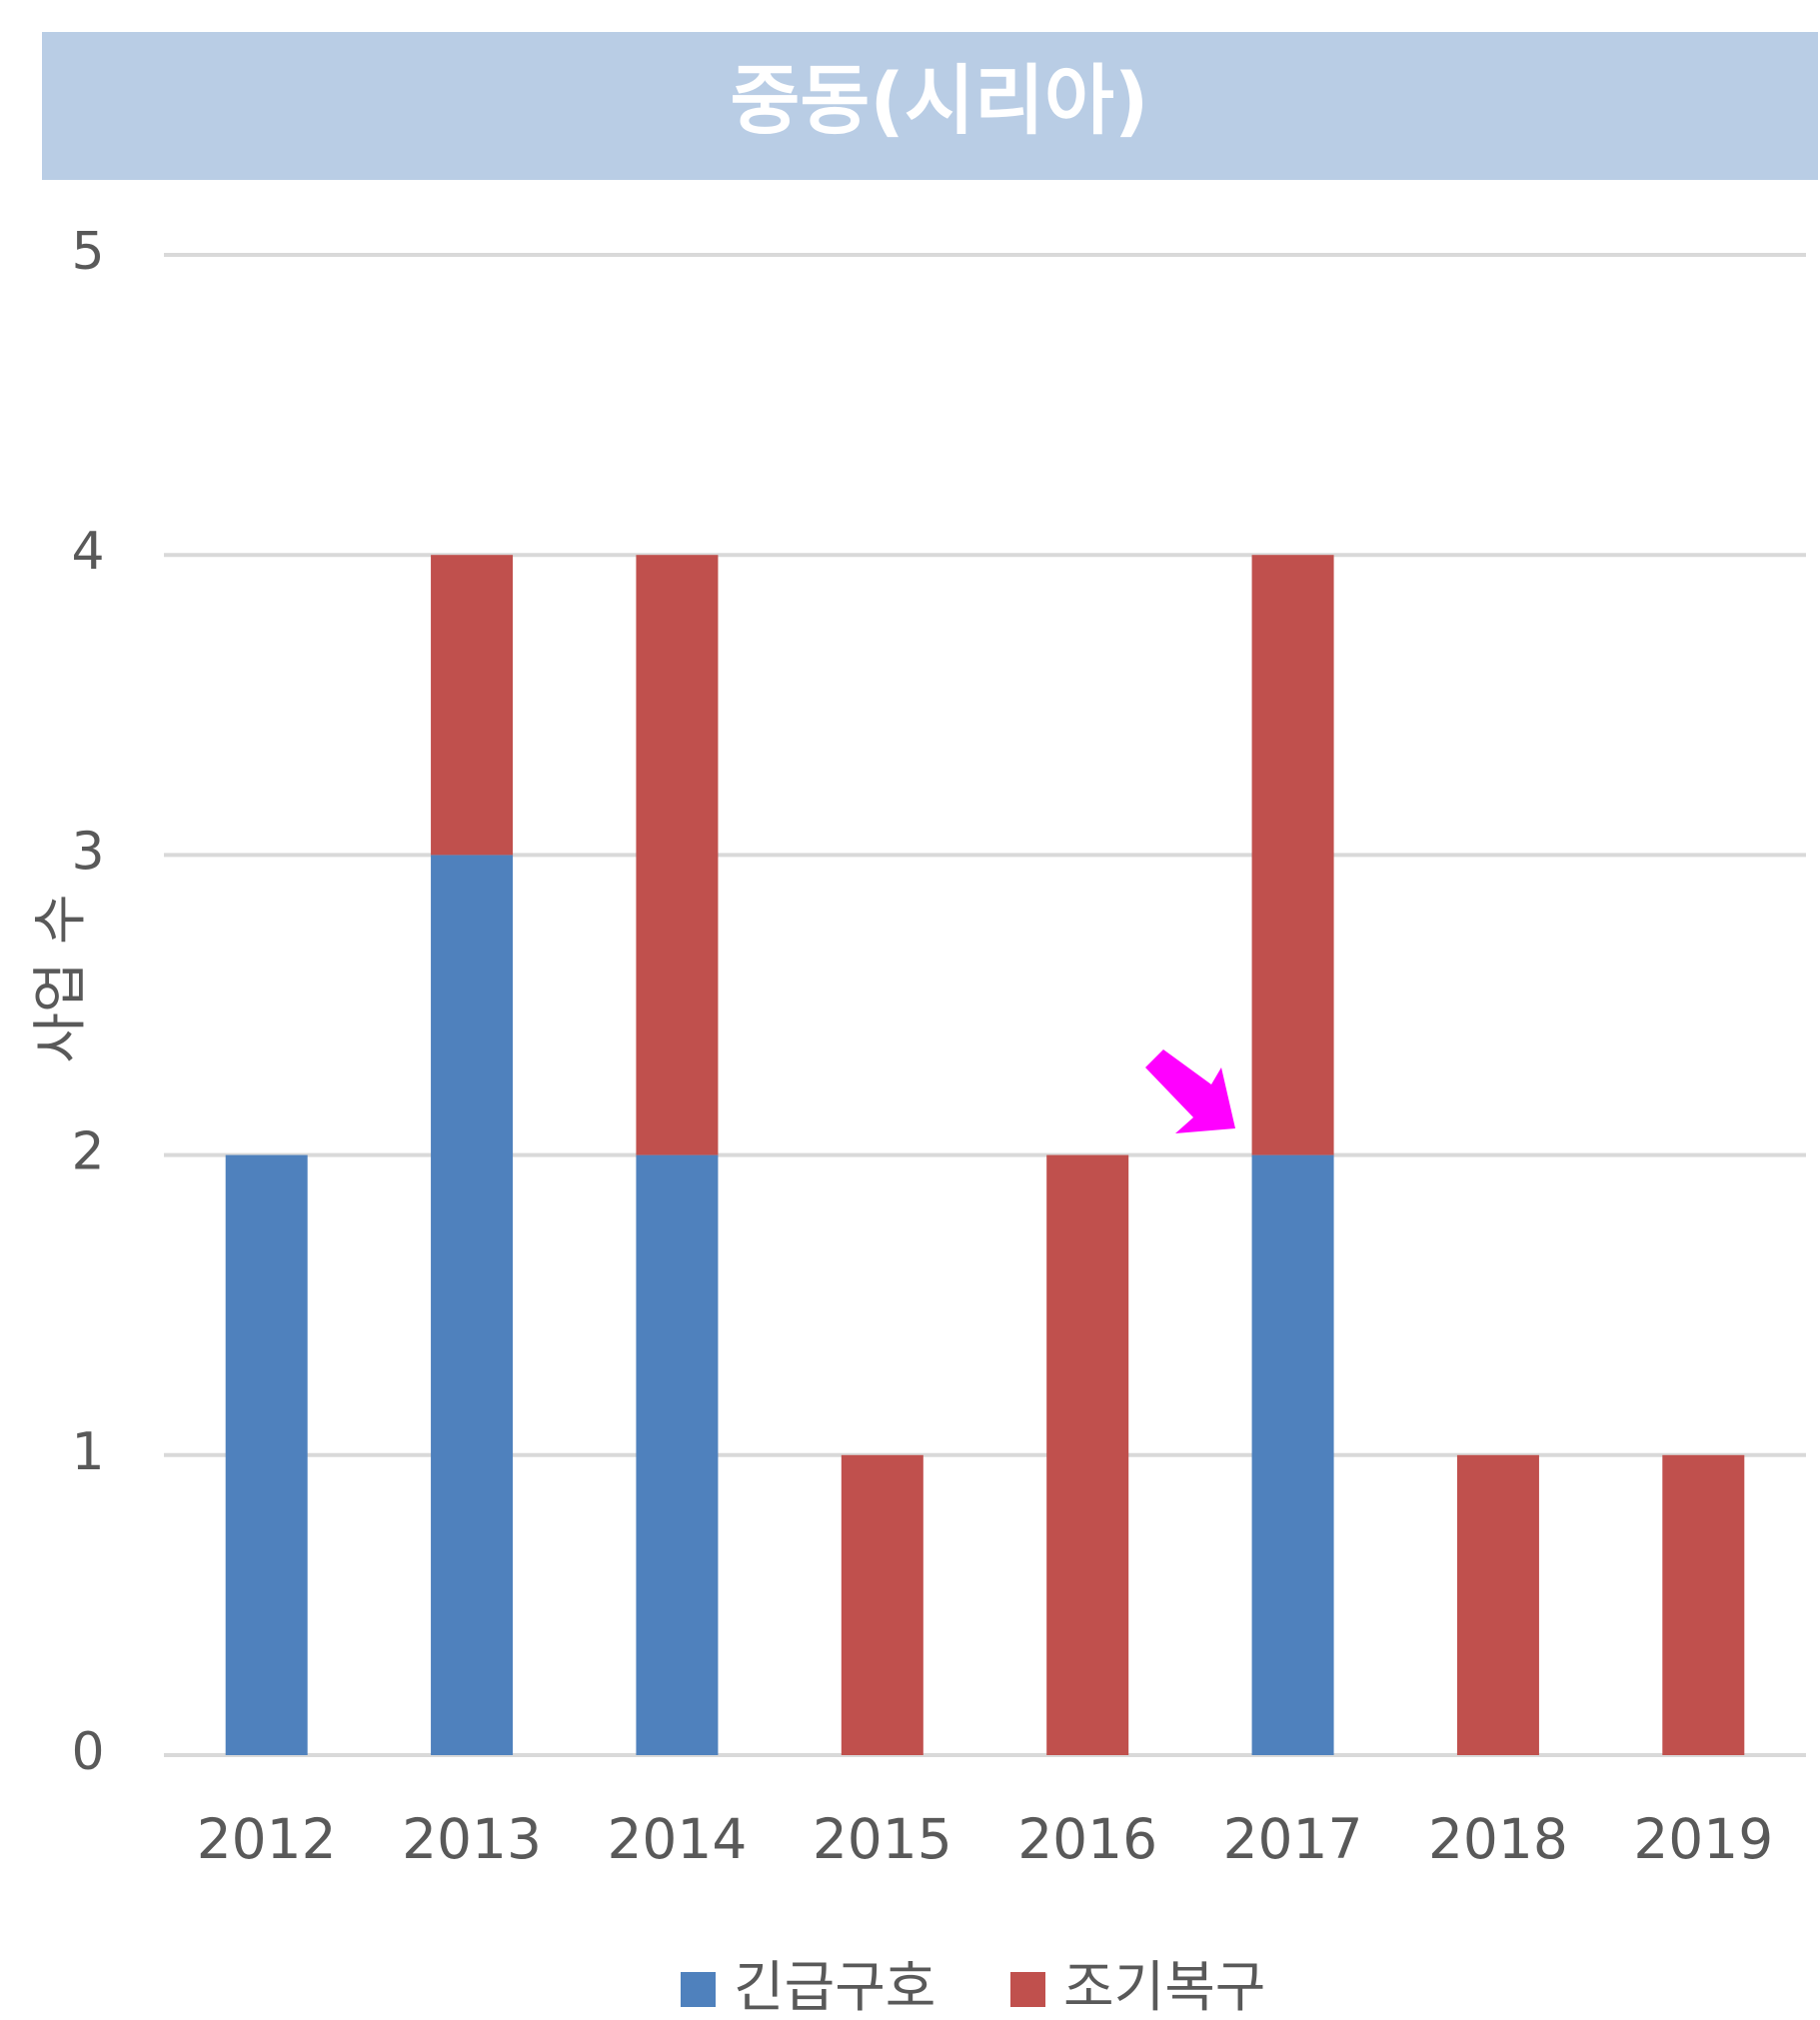  What do you see at coordinates (267, 1839) in the screenshot?
I see `x-tick-label: 2012` at bounding box center [267, 1839].